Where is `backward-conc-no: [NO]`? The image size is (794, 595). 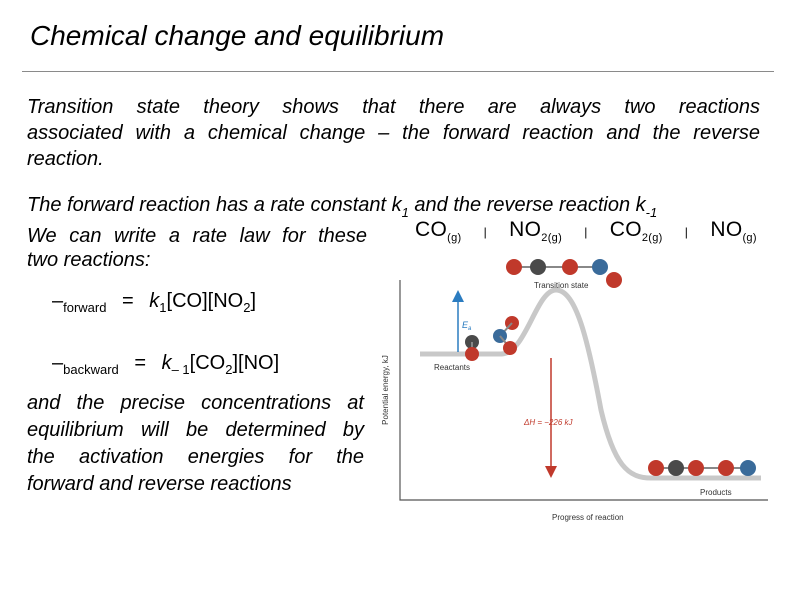
backward-conc-no: [NO] is located at coordinates (259, 363).